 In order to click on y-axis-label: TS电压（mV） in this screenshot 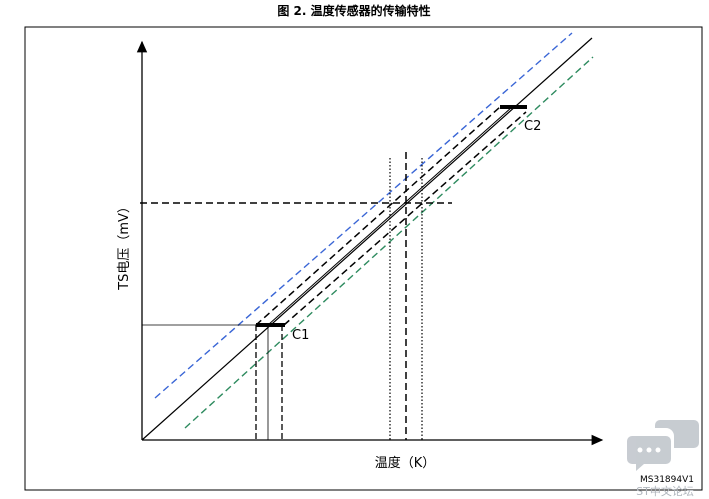, I will do `click(124, 245)`.